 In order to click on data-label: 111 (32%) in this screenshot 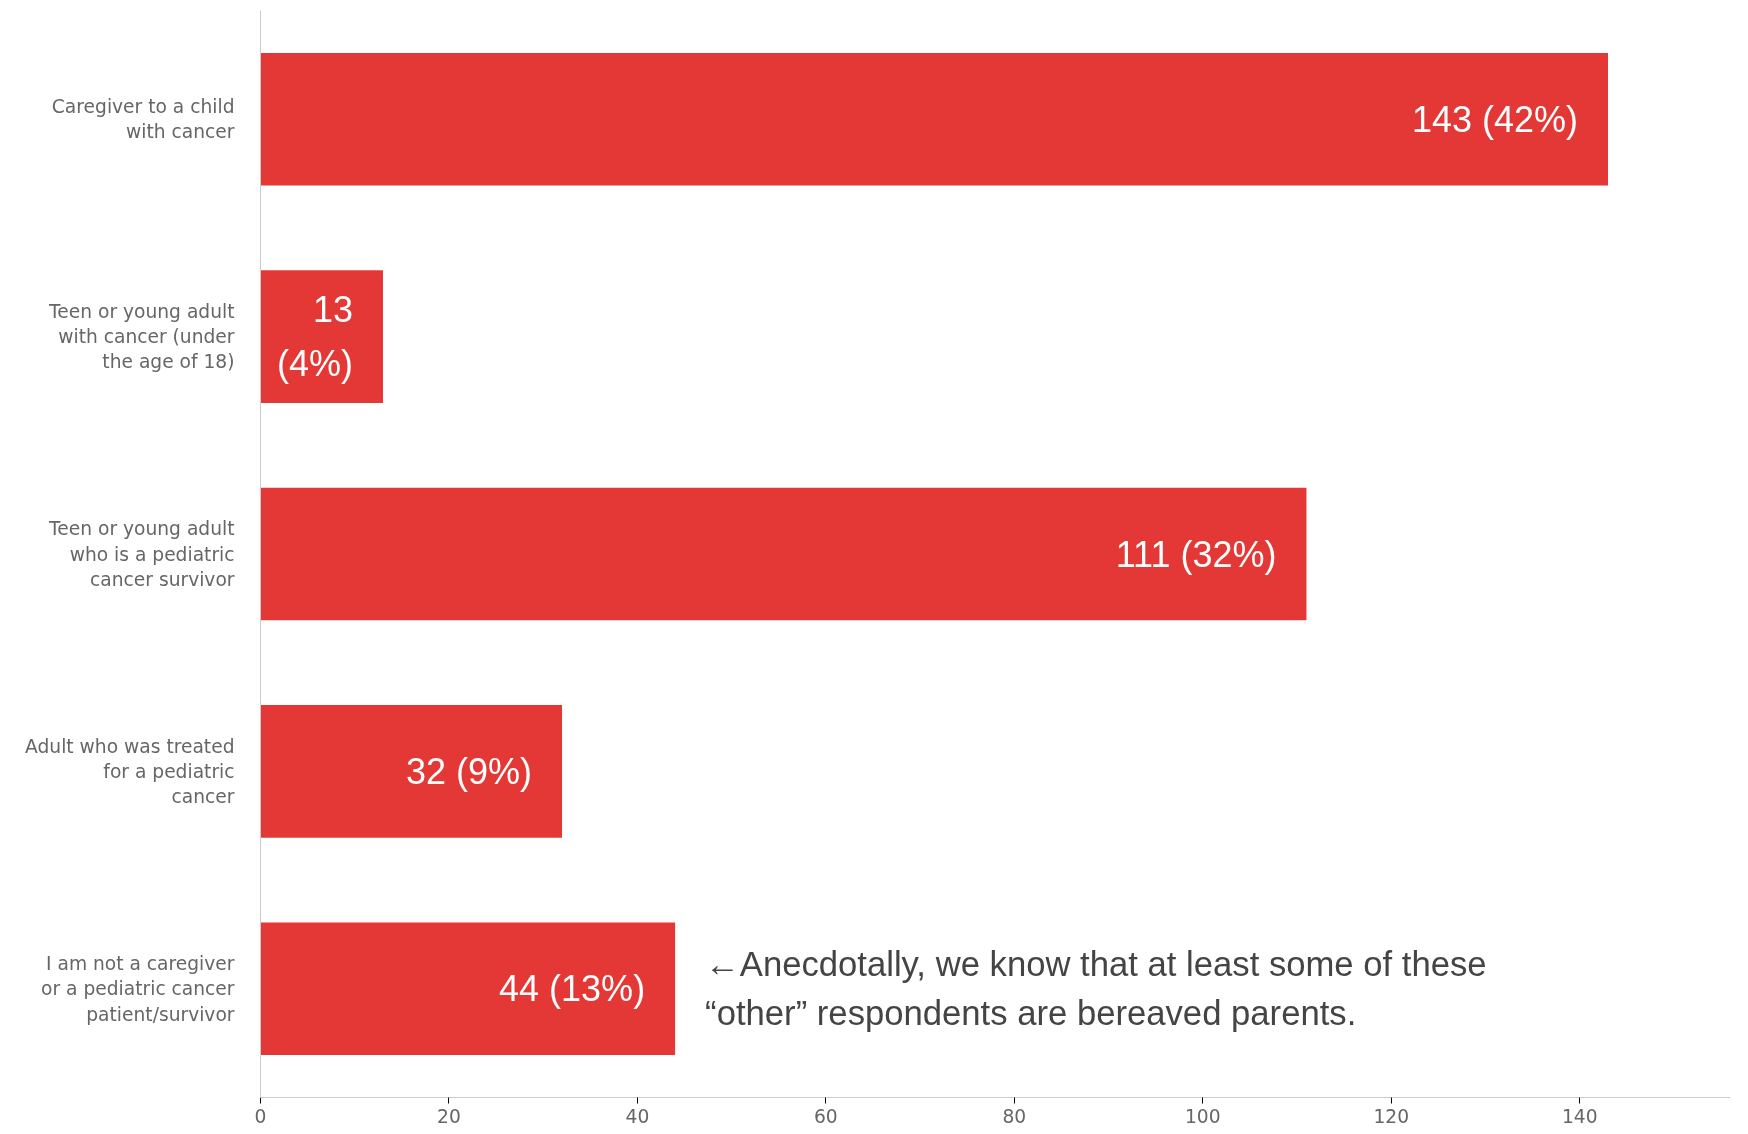, I will do `click(1196, 554)`.